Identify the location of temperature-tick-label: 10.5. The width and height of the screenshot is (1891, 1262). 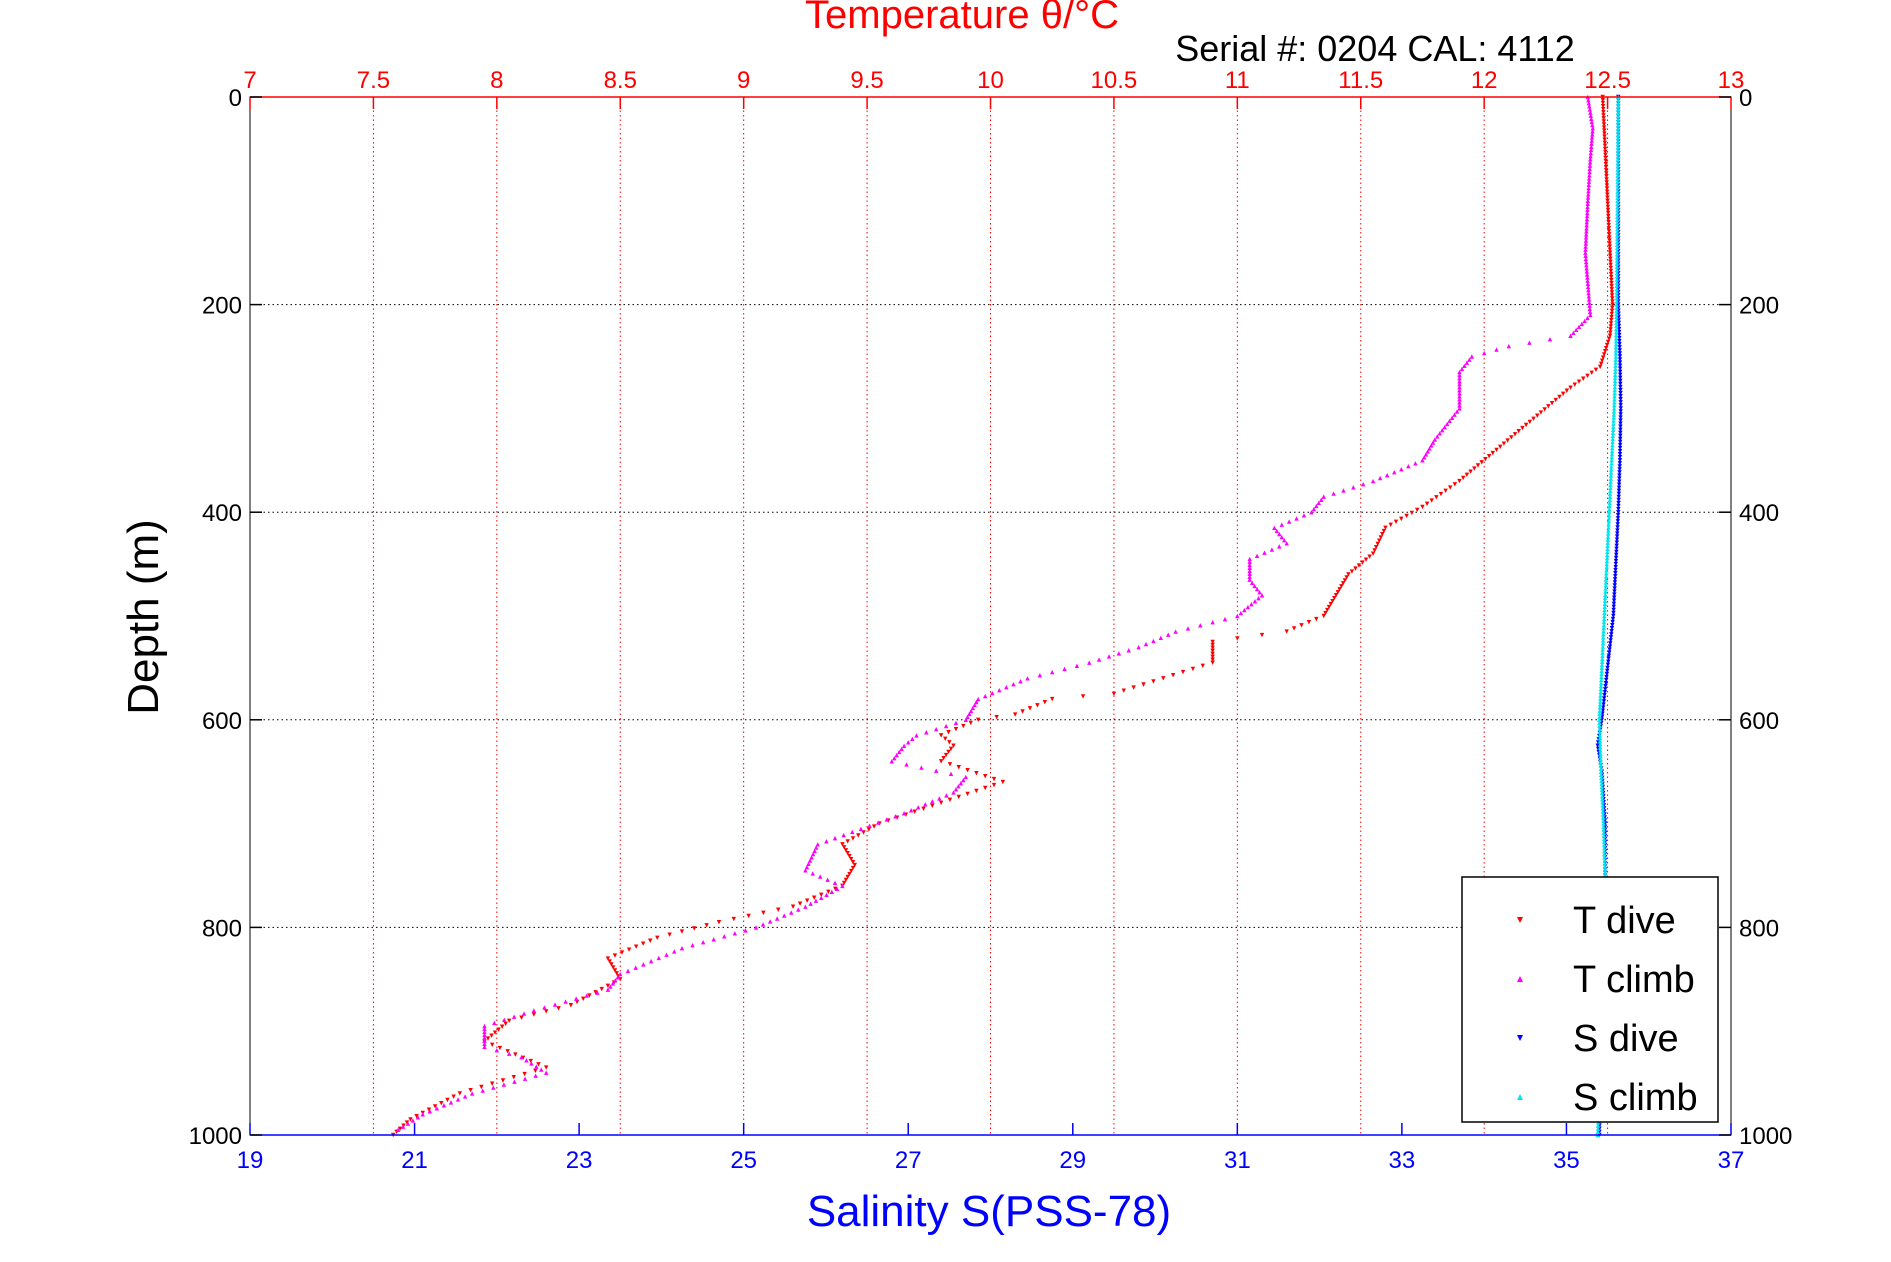
(1114, 80).